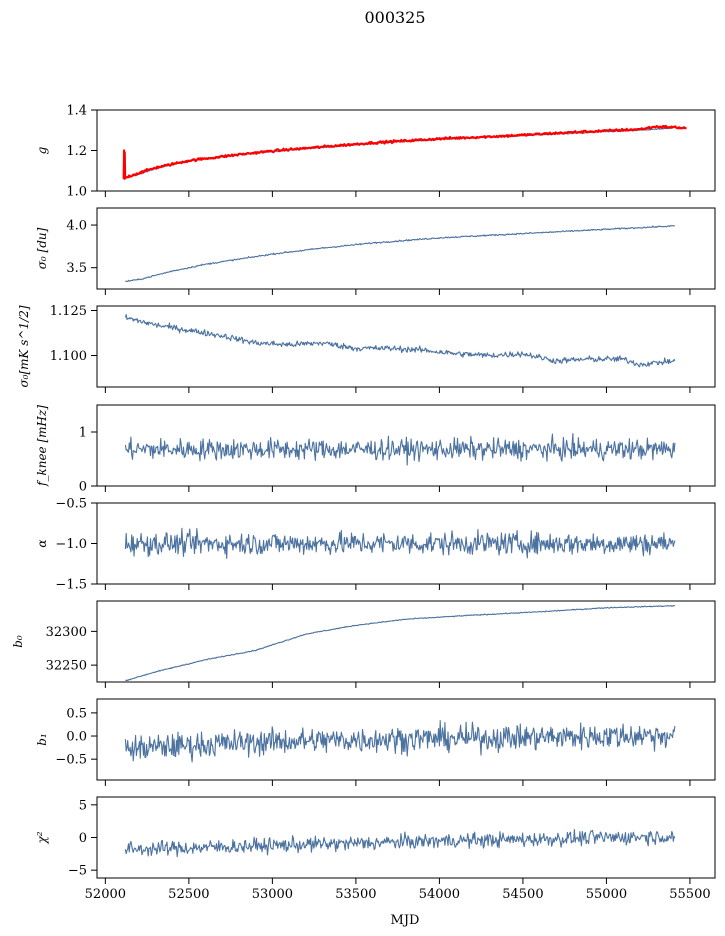 Image resolution: width=725 pixels, height=936 pixels. I want to click on ytick-label-b1-1: 0.0, so click(76, 737).